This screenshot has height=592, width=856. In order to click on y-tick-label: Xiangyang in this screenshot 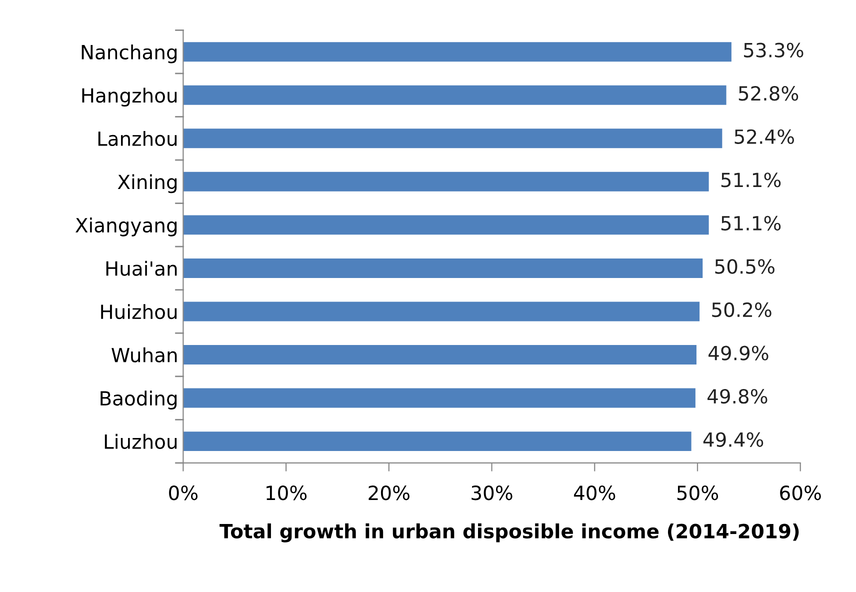, I will do `click(126, 227)`.